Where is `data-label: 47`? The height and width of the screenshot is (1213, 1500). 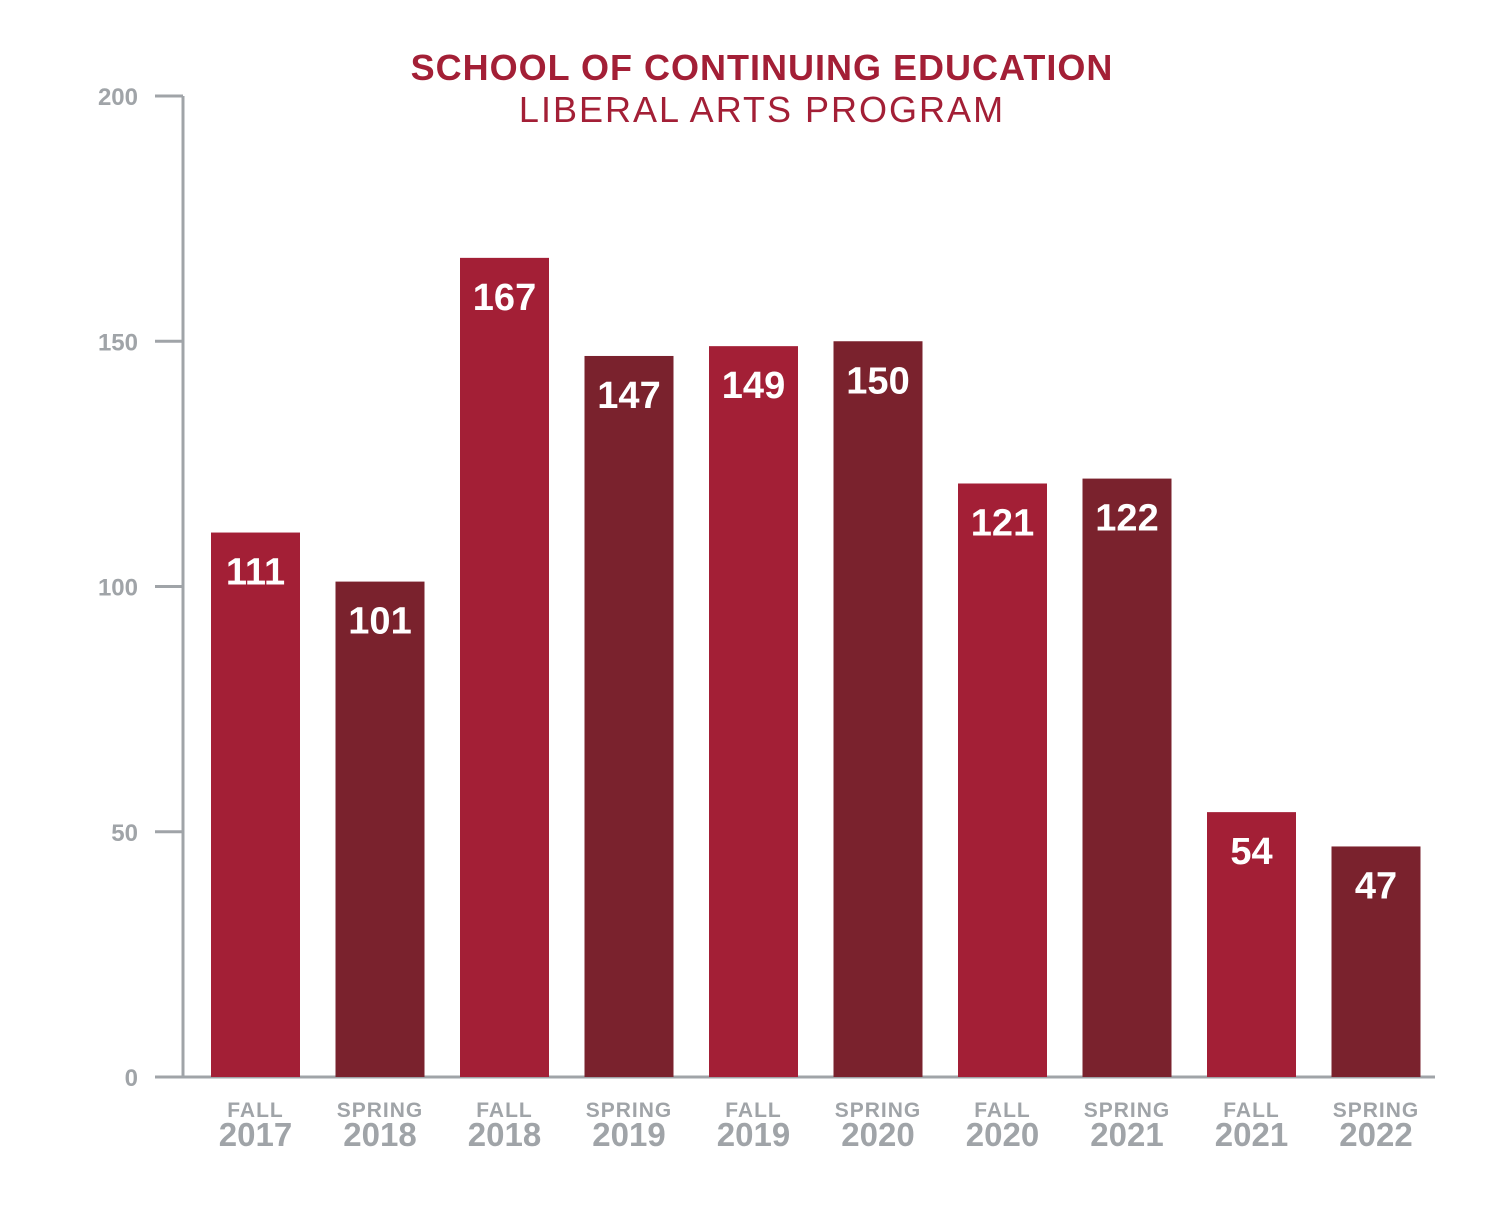 data-label: 47 is located at coordinates (1376, 886).